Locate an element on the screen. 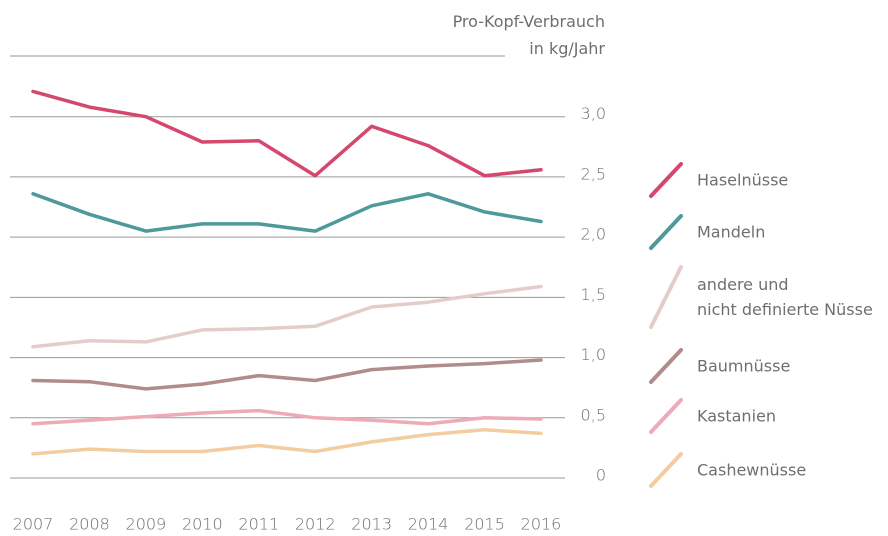 The image size is (888, 536). x-tick-label: 2012 is located at coordinates (315, 524).